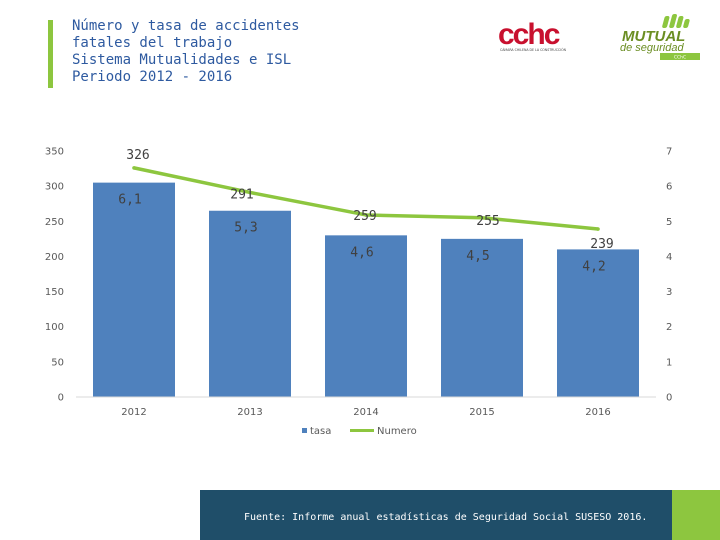 This screenshot has height=540, width=720. Describe the element at coordinates (249, 412) in the screenshot. I see `x-tick-label: 2013` at that location.